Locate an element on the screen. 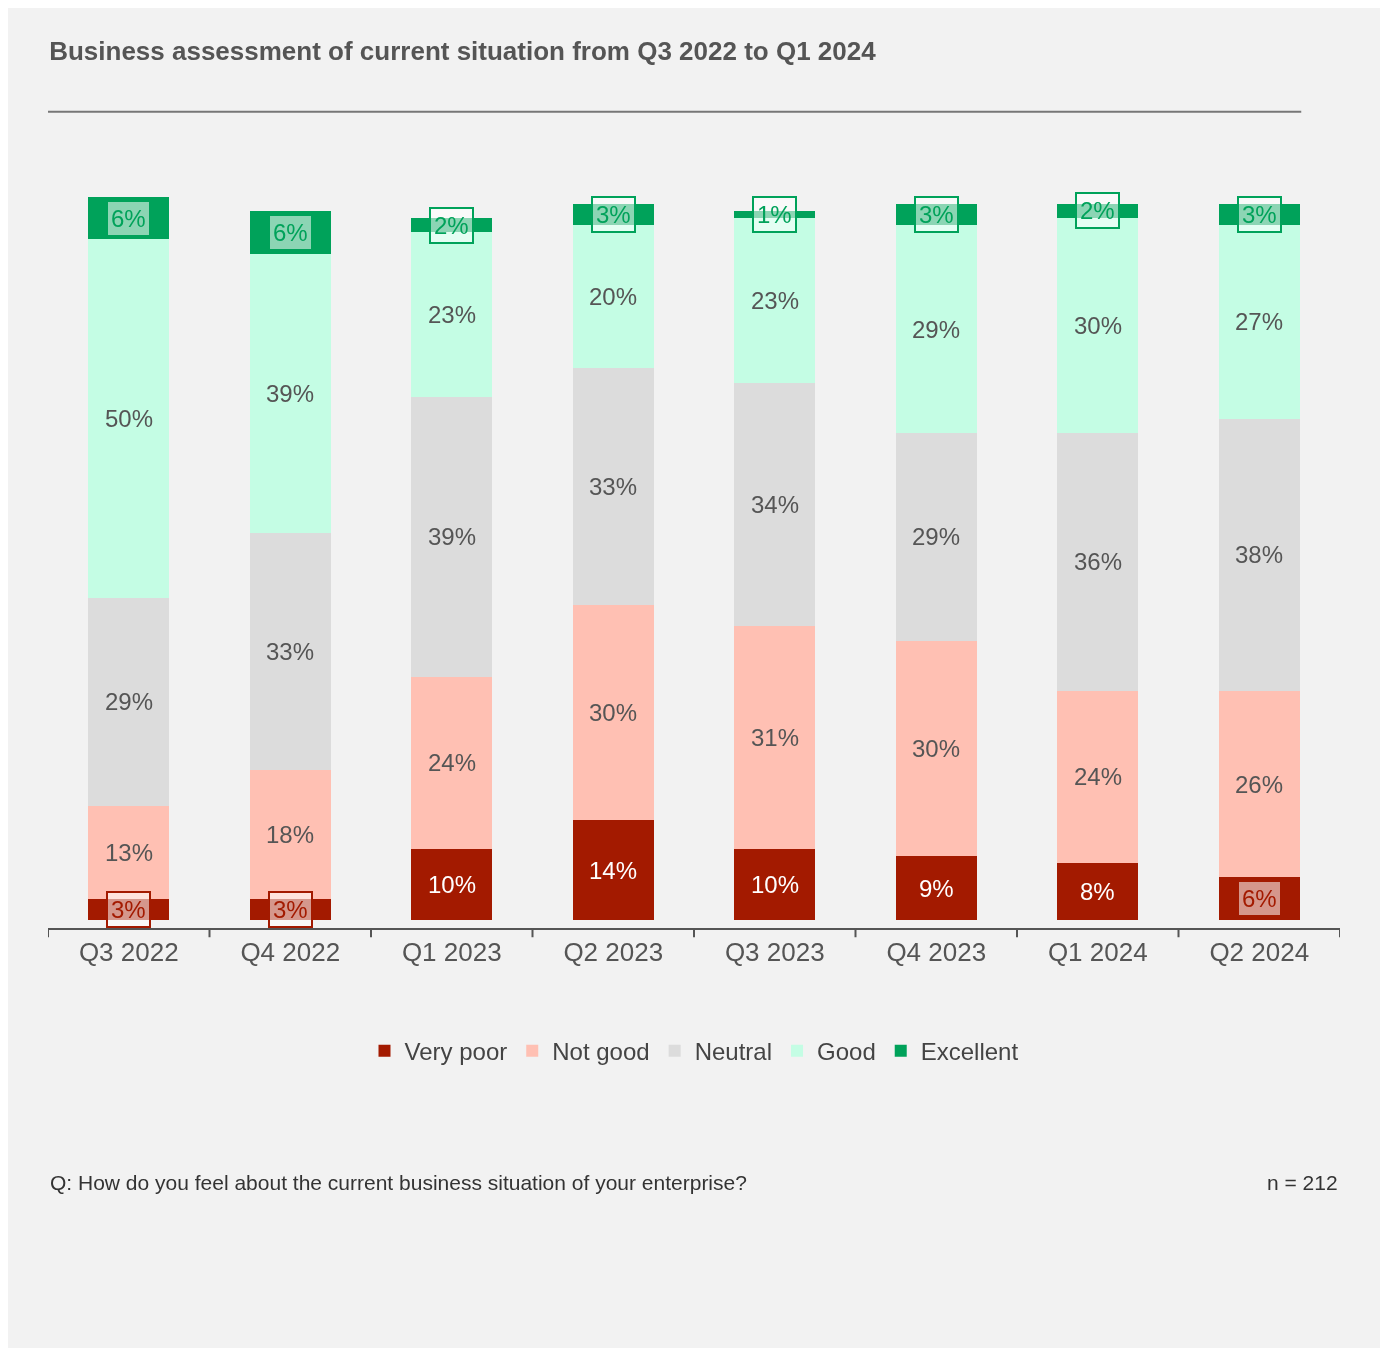 Image resolution: width=1384 pixels, height=1352 pixels. data-label: 9% is located at coordinates (936, 888).